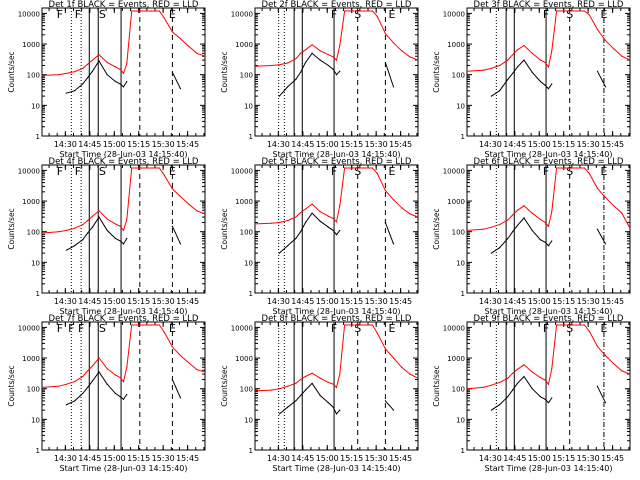 Image resolution: width=640 pixels, height=480 pixels. Describe the element at coordinates (514, 144) in the screenshot. I see `x-tick-label: 14:45` at that location.